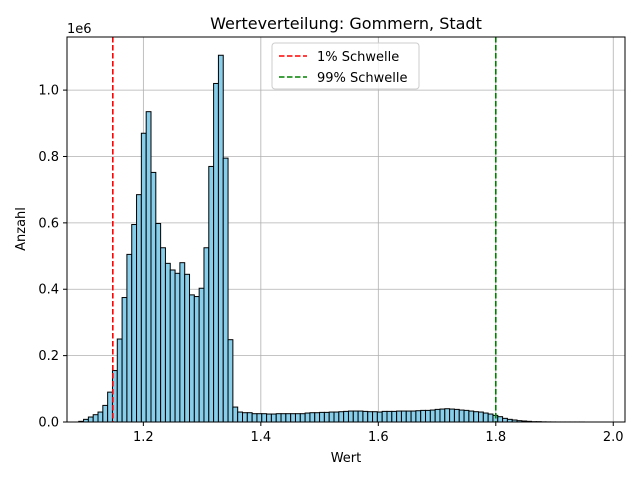 The width and height of the screenshot is (640, 480). I want to click on y-tick-label: 0.2, so click(48, 356).